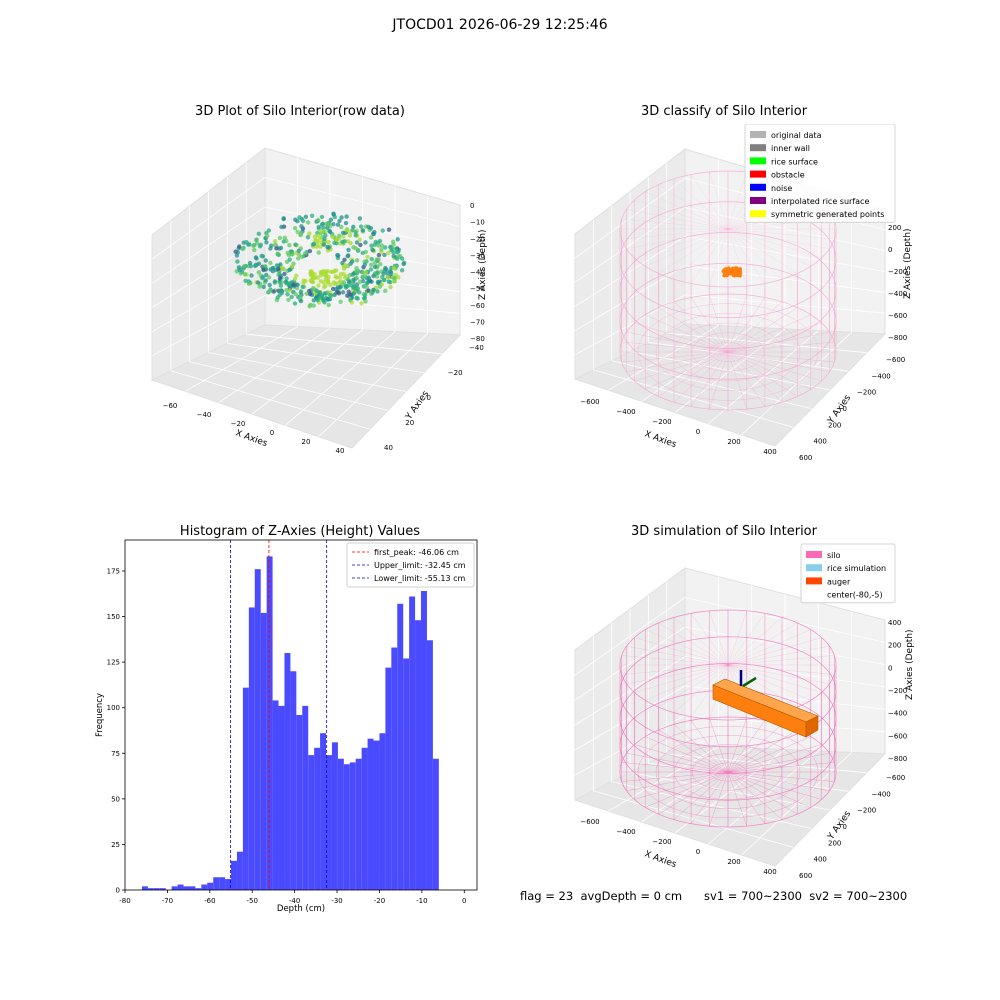 This screenshot has width=1000, height=1000. I want to click on z-tick-label: 200, so click(894, 646).